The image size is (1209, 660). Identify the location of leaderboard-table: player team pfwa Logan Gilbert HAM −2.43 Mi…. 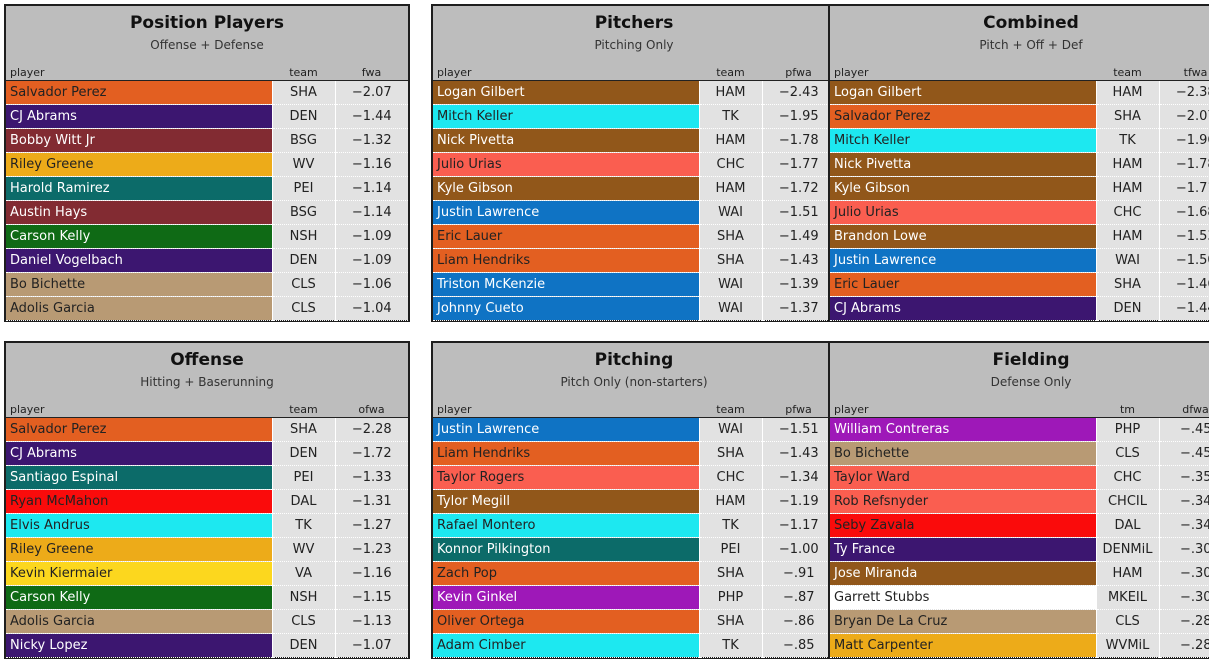
(634, 190).